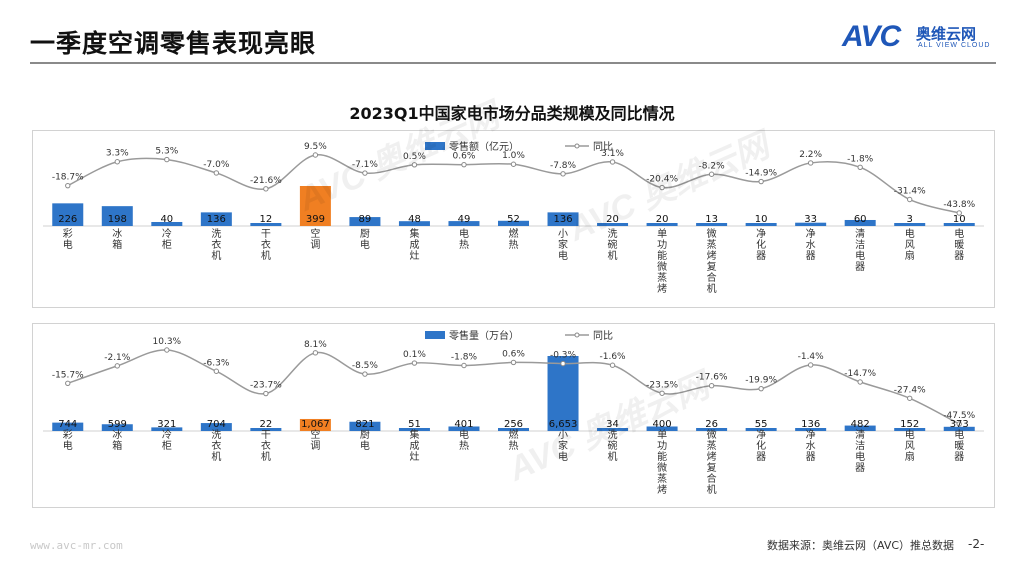  What do you see at coordinates (216, 165) in the screenshot?
I see `yoy-label: -7.0%` at bounding box center [216, 165].